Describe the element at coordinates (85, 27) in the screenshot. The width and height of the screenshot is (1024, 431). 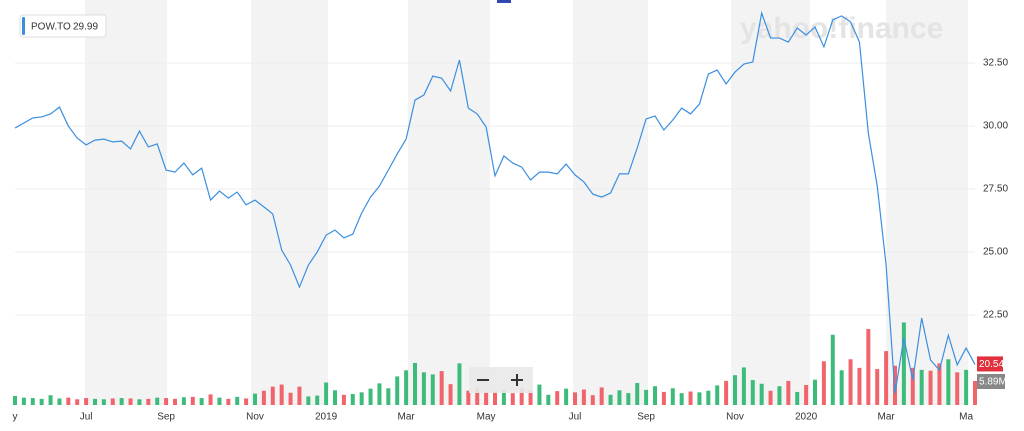
I see `legend-value: 29.99` at that location.